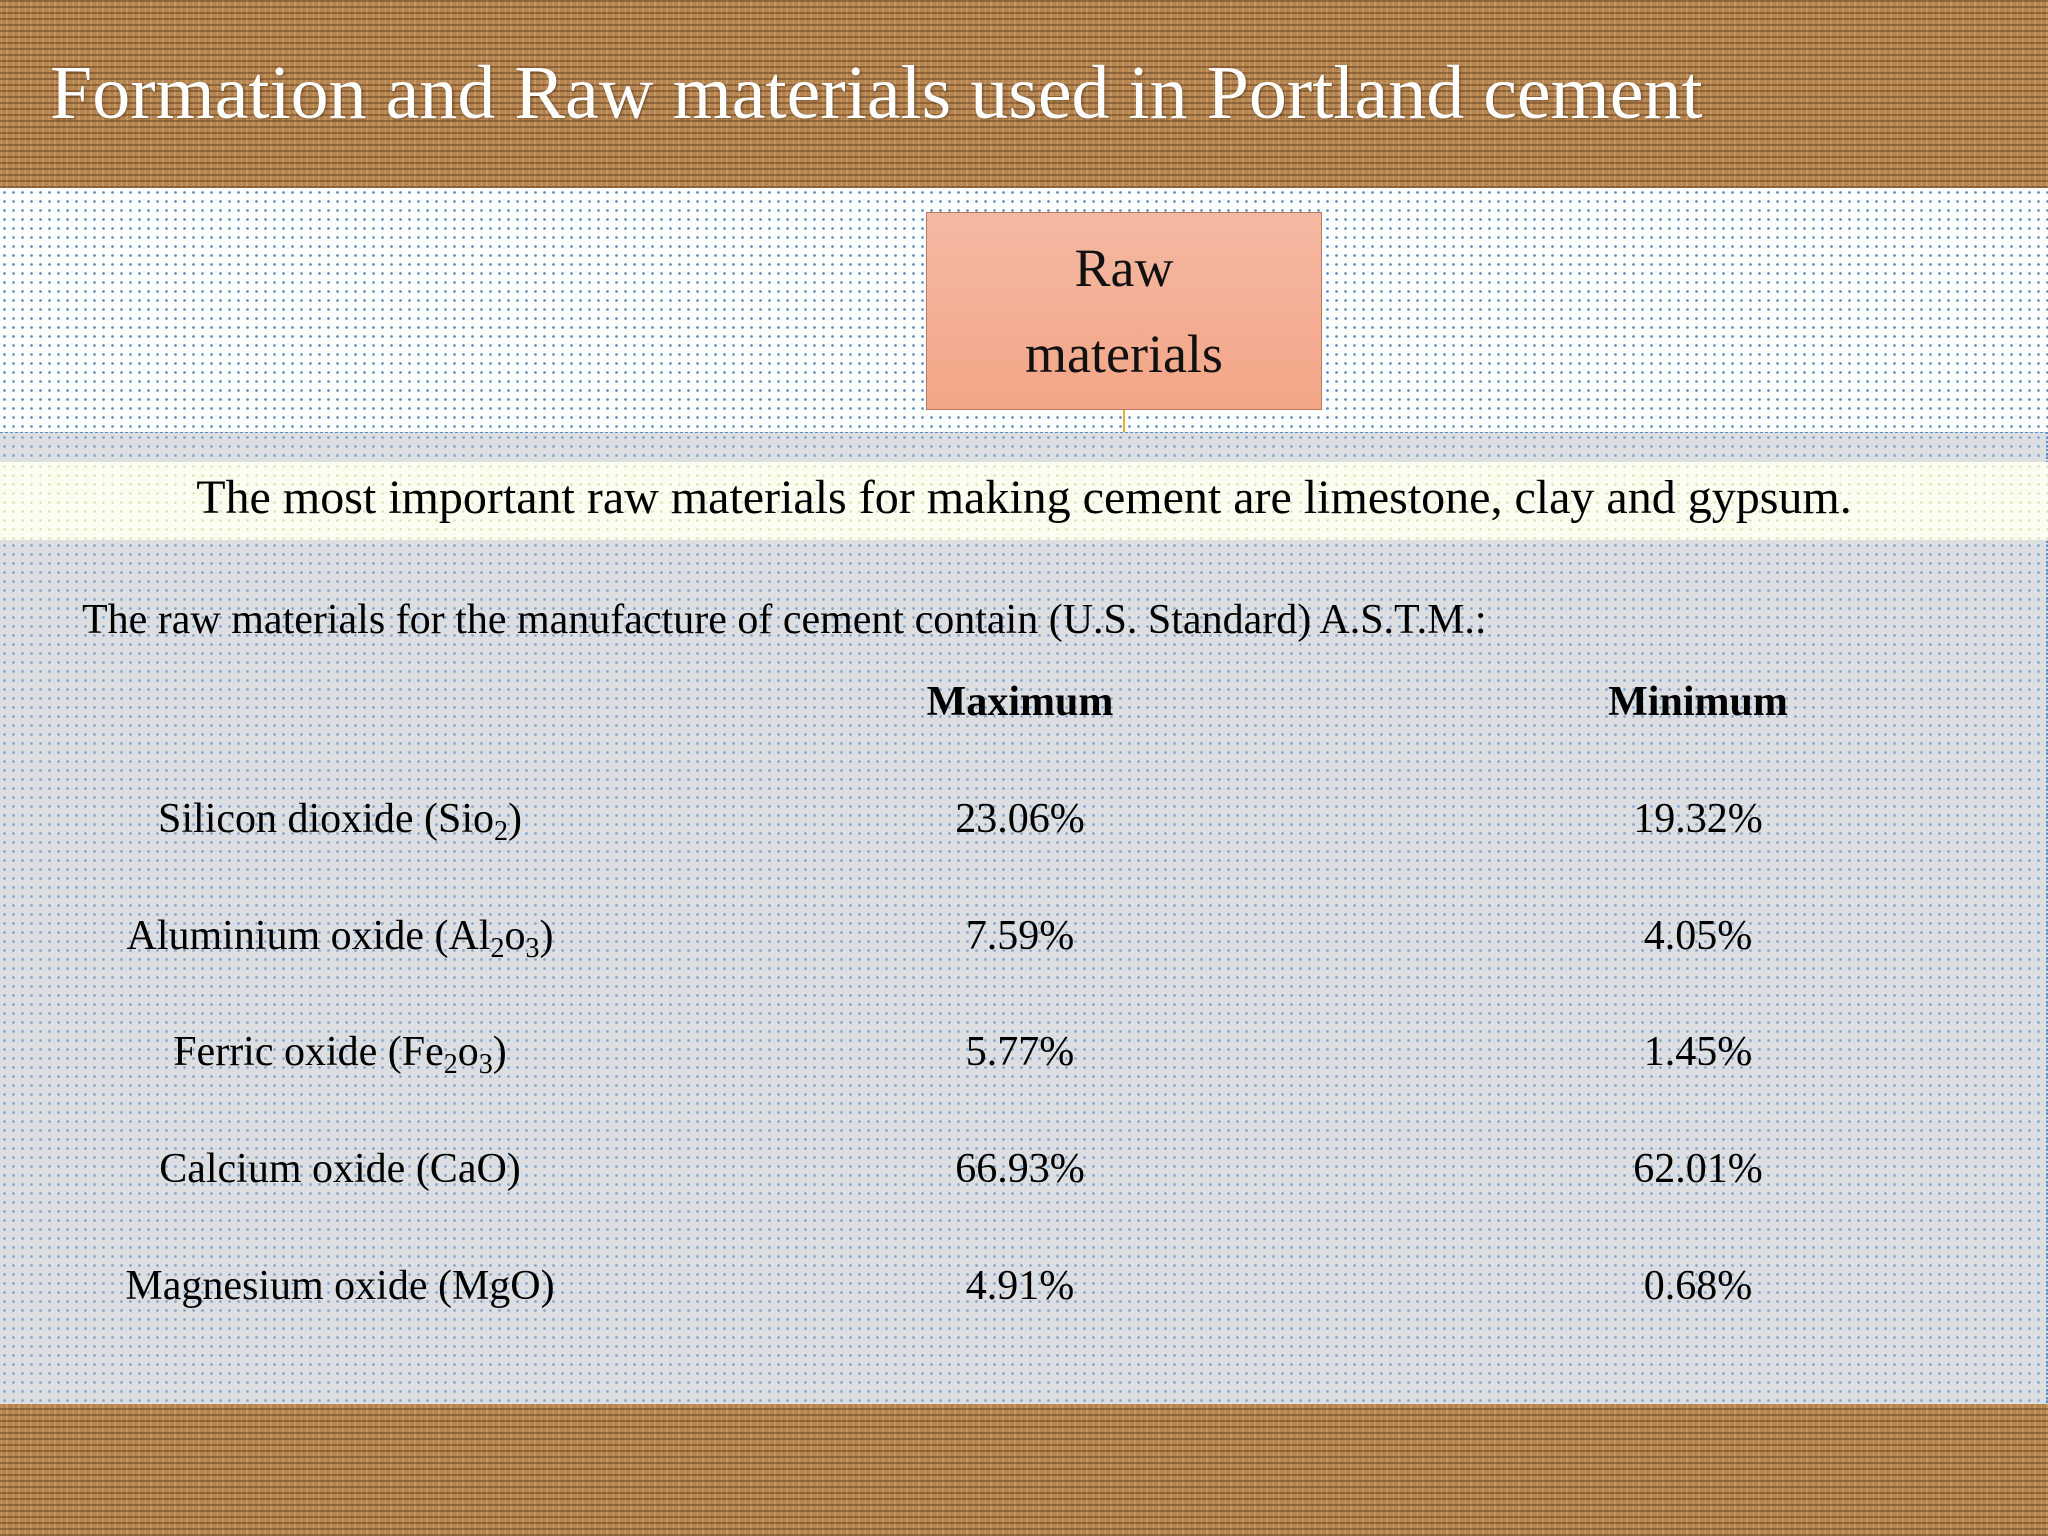  I want to click on compound-name: Aluminium oxide (Al2o3), so click(340, 937).